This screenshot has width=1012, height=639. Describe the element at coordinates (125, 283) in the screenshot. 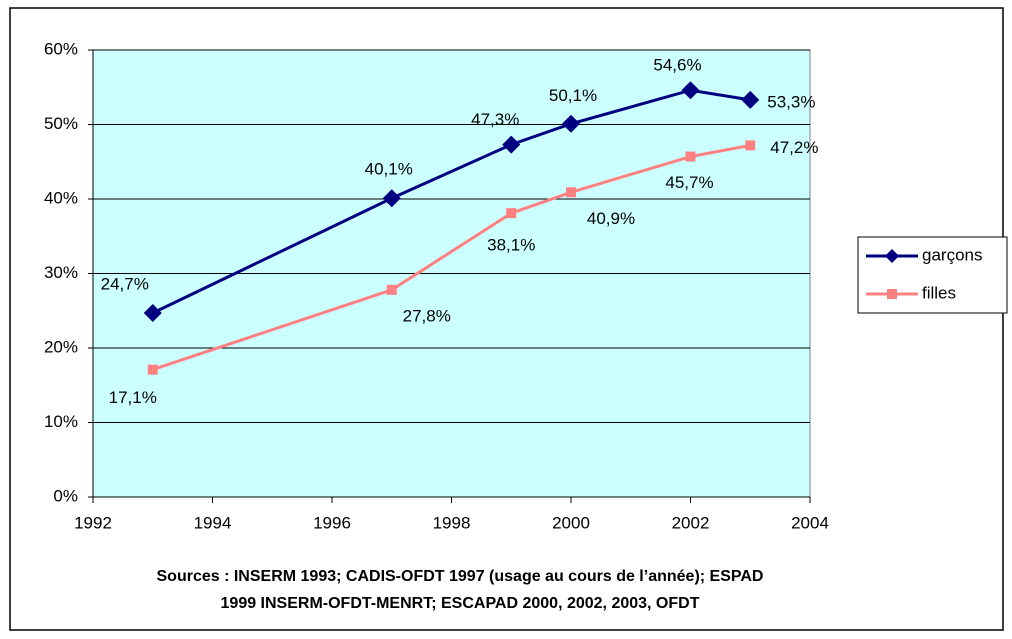

I see `data-label: 24,7%` at that location.